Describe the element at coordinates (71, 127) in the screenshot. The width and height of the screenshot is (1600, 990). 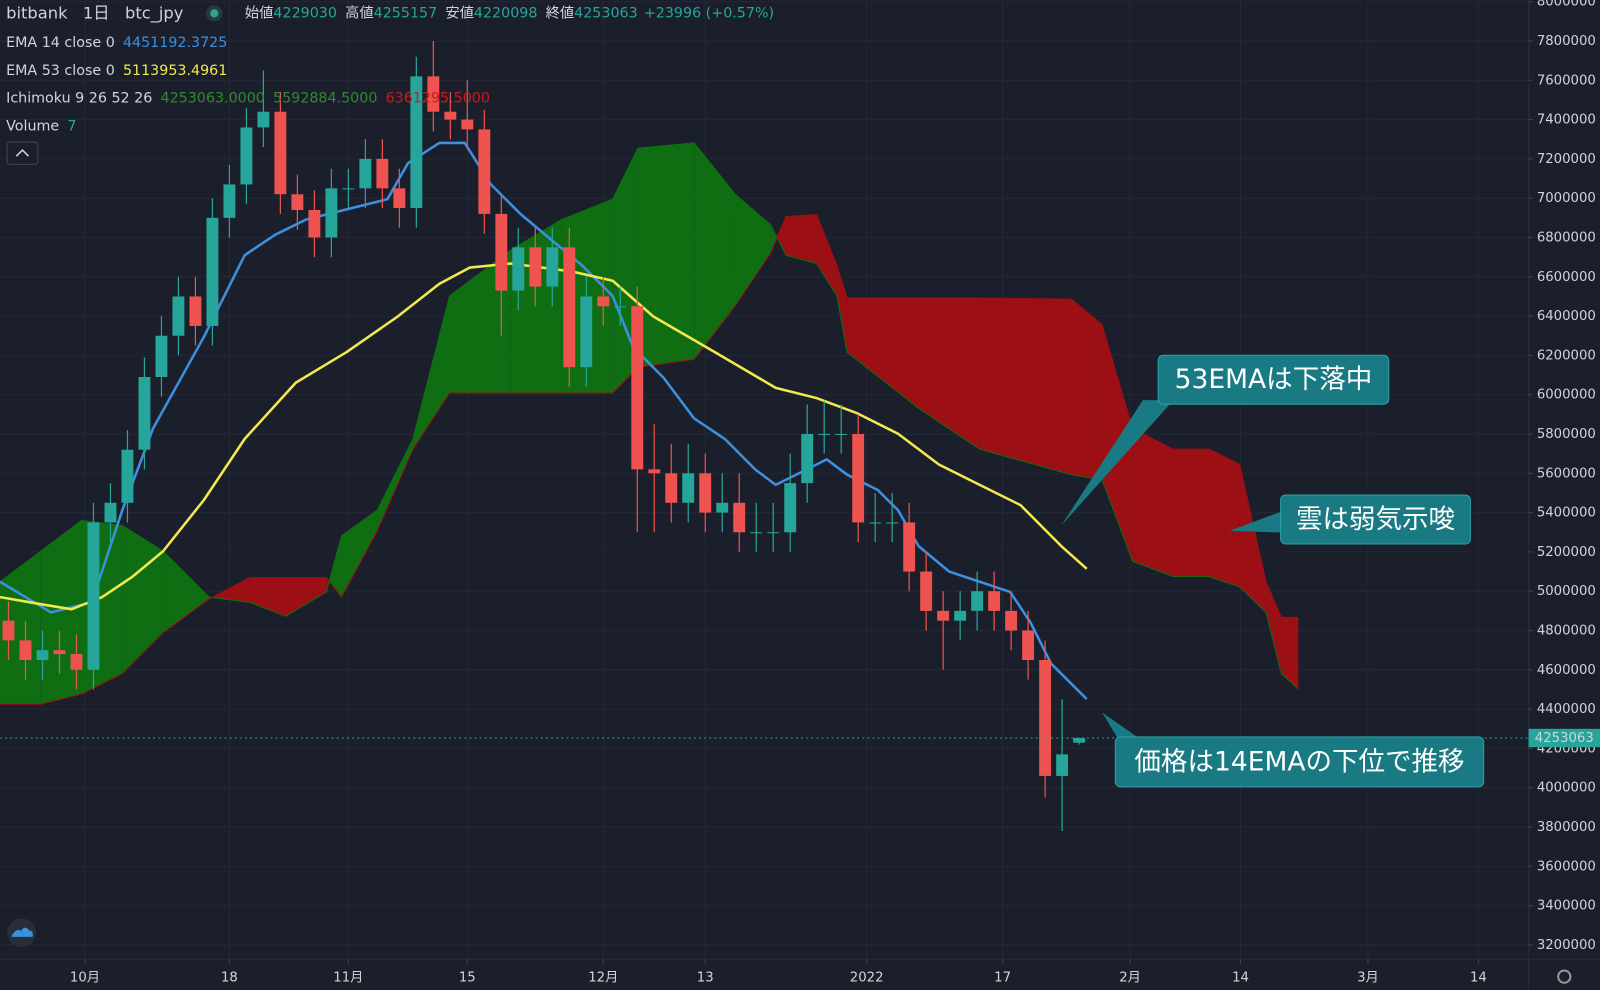
I see `indicator-value: 7` at that location.